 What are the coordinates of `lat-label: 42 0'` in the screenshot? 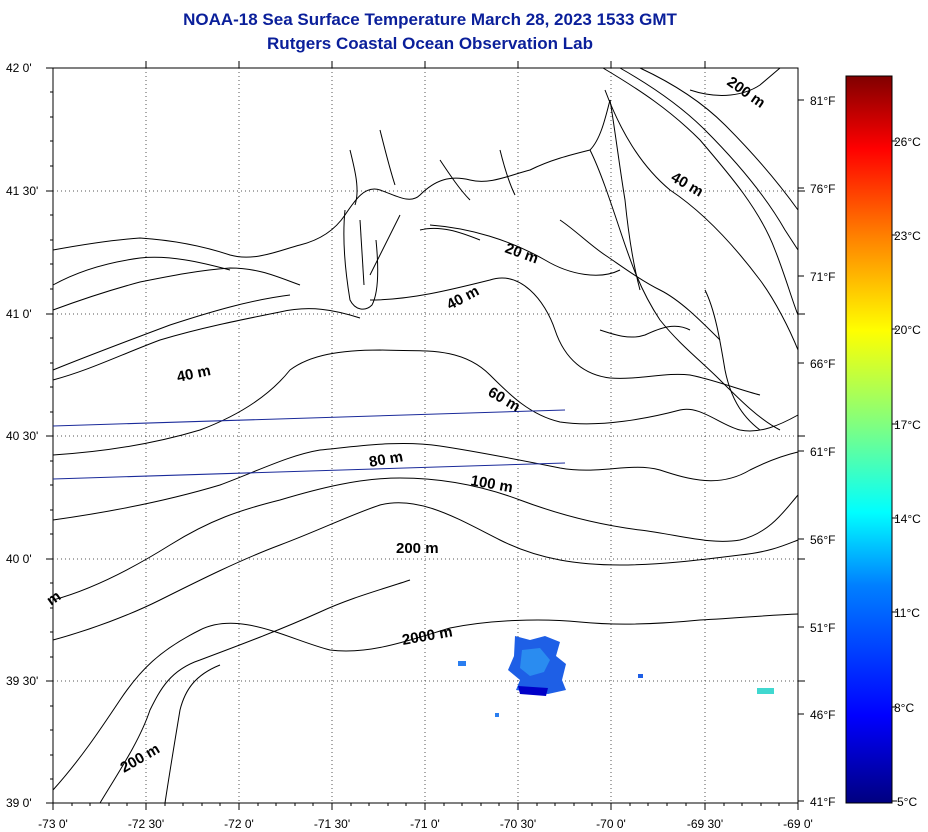 It's located at (19, 68).